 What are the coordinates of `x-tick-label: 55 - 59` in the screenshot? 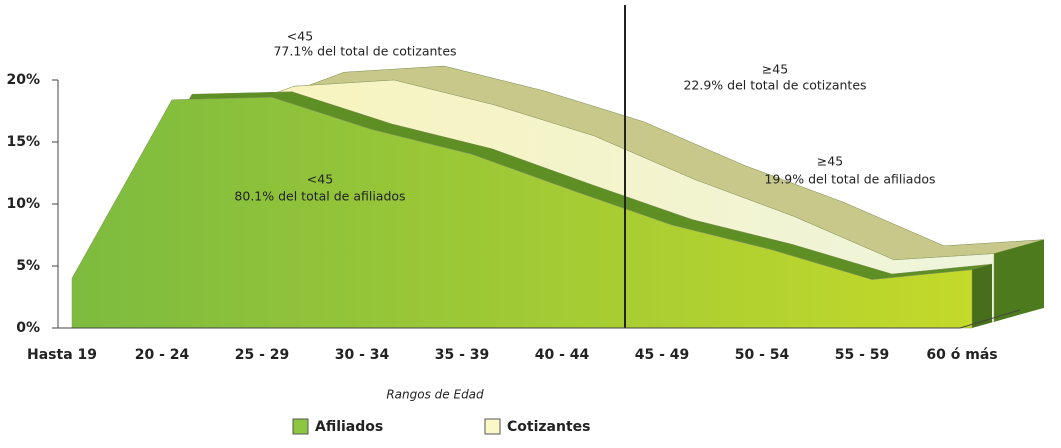 It's located at (862, 355).